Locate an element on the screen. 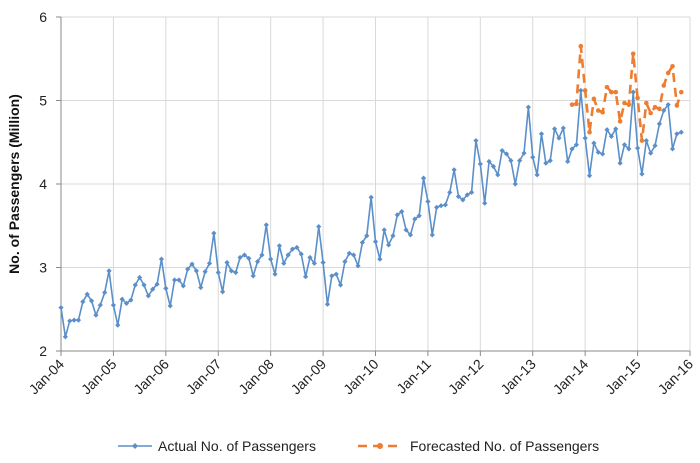  legend-item-actual: Actual No. of Passengers is located at coordinates (217, 446).